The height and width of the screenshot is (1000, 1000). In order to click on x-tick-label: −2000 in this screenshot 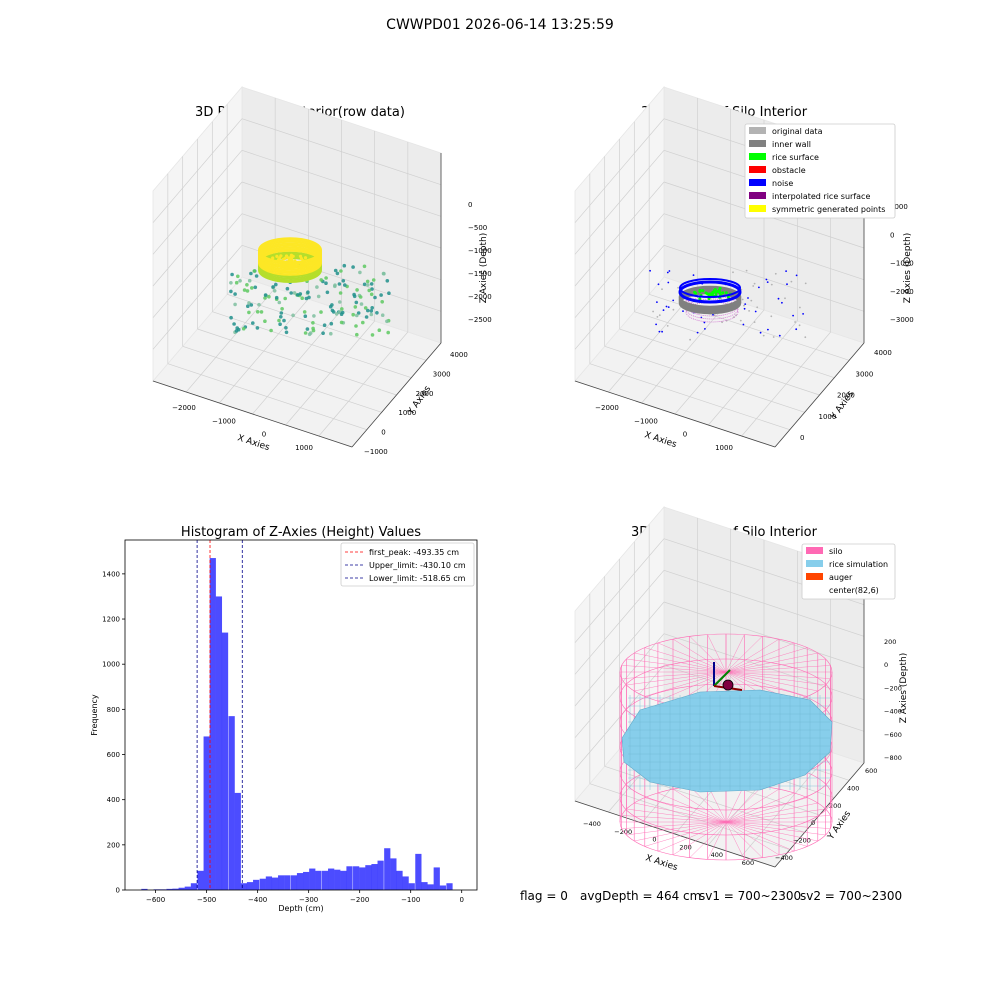, I will do `click(184, 408)`.